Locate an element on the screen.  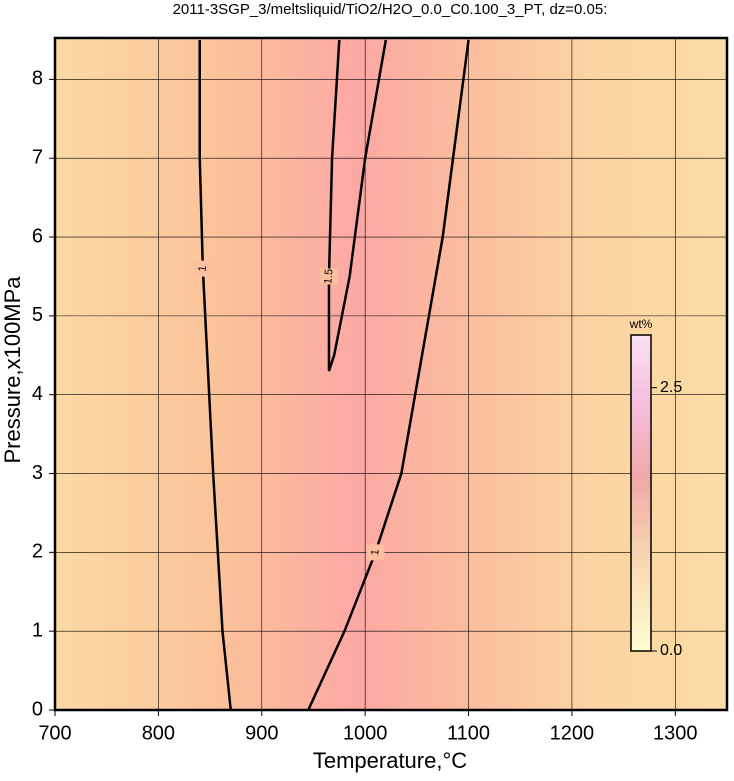
y-tick-label: 5 is located at coordinates (37, 315).